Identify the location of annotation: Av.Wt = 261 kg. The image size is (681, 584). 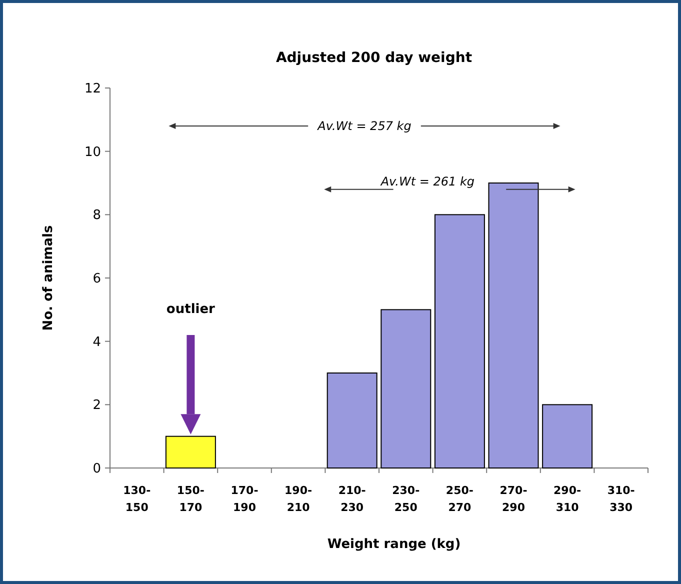
(427, 181).